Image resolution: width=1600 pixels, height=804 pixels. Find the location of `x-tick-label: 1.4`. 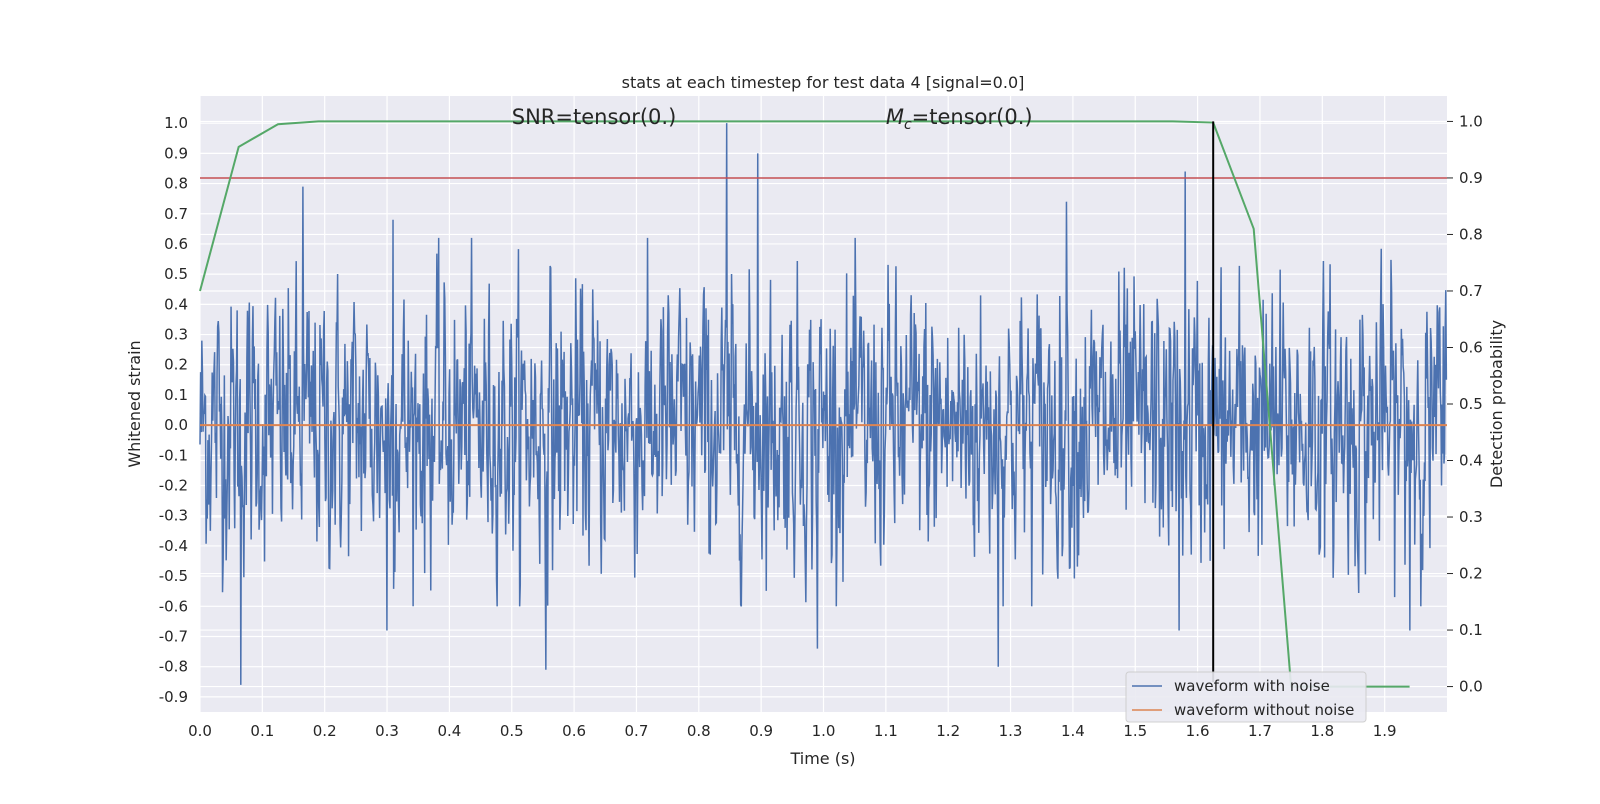

x-tick-label: 1.4 is located at coordinates (1073, 731).